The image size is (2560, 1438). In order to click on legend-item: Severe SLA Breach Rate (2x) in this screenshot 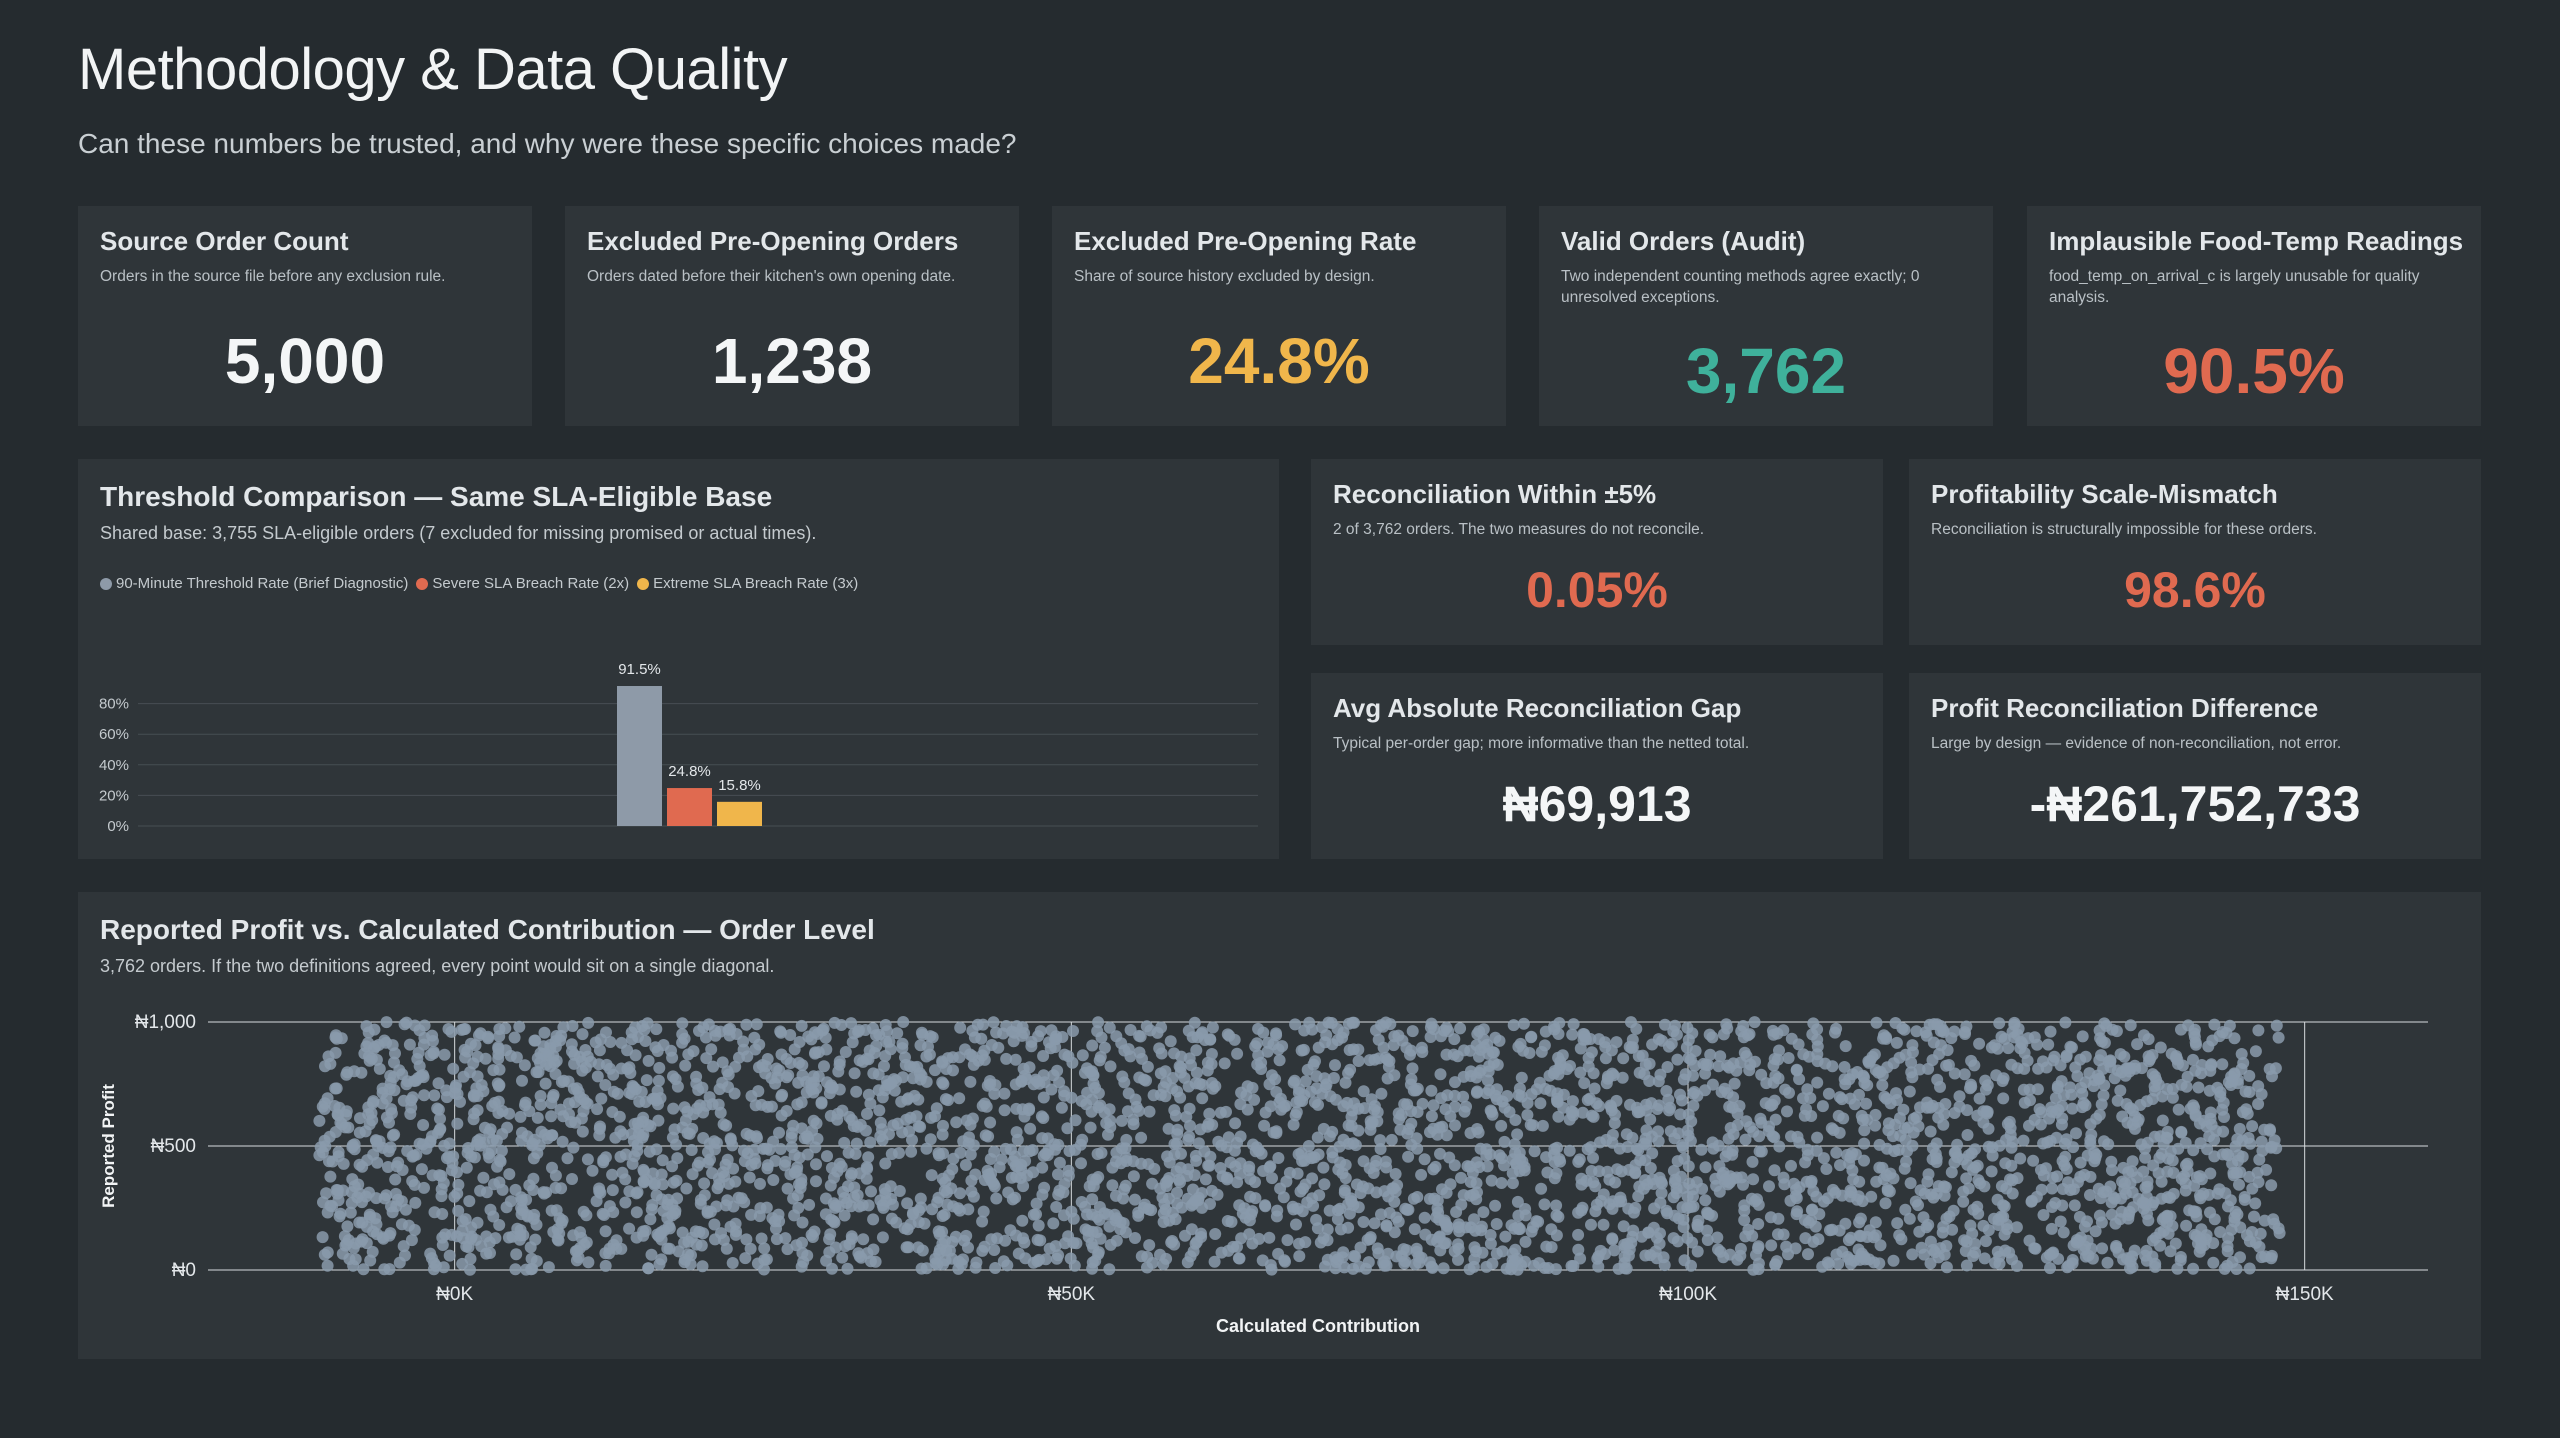, I will do `click(522, 583)`.